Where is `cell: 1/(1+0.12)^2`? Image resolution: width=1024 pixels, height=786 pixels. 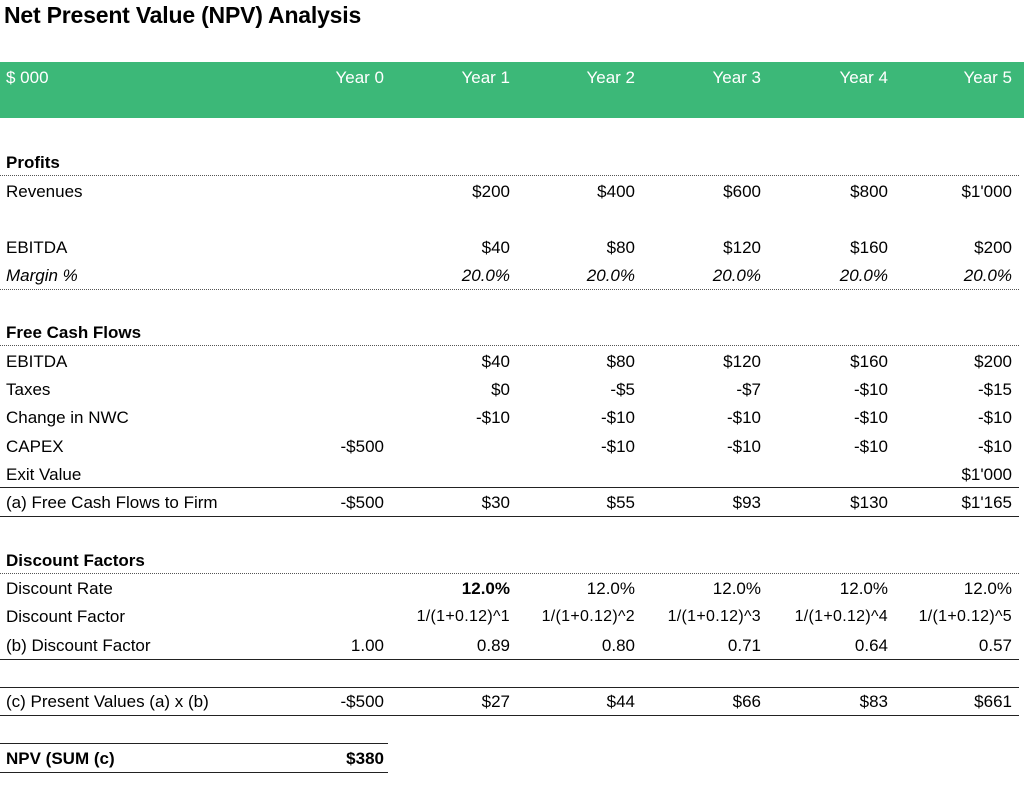 cell: 1/(1+0.12)^2 is located at coordinates (588, 616).